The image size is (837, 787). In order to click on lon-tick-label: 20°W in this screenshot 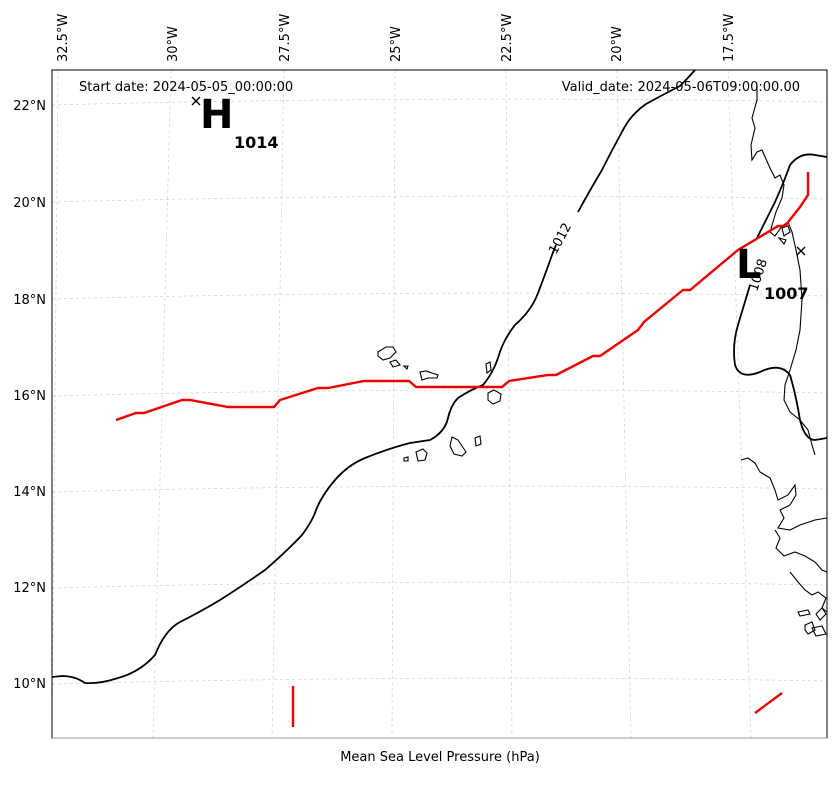, I will do `click(617, 44)`.